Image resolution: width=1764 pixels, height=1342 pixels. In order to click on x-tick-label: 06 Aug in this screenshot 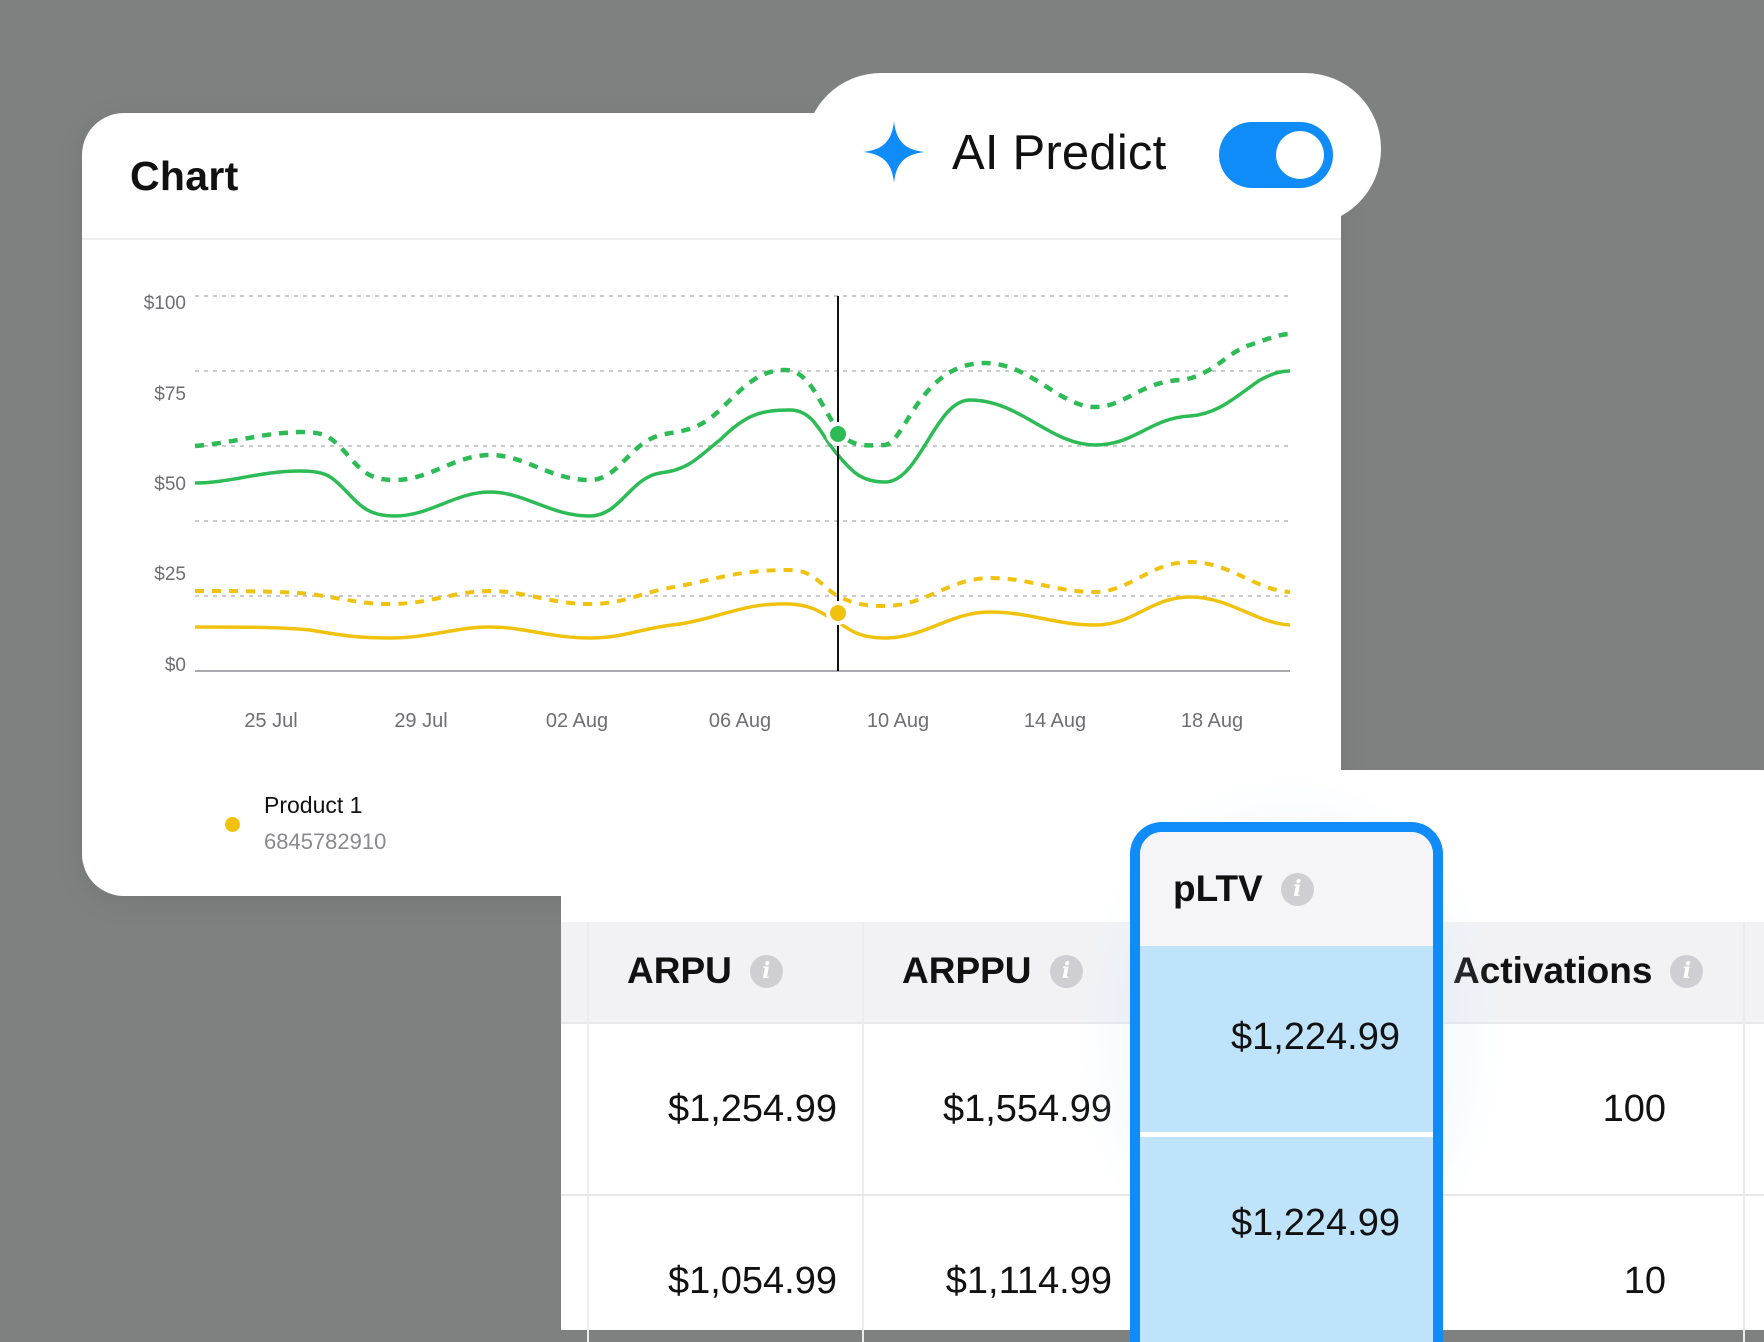, I will do `click(740, 721)`.